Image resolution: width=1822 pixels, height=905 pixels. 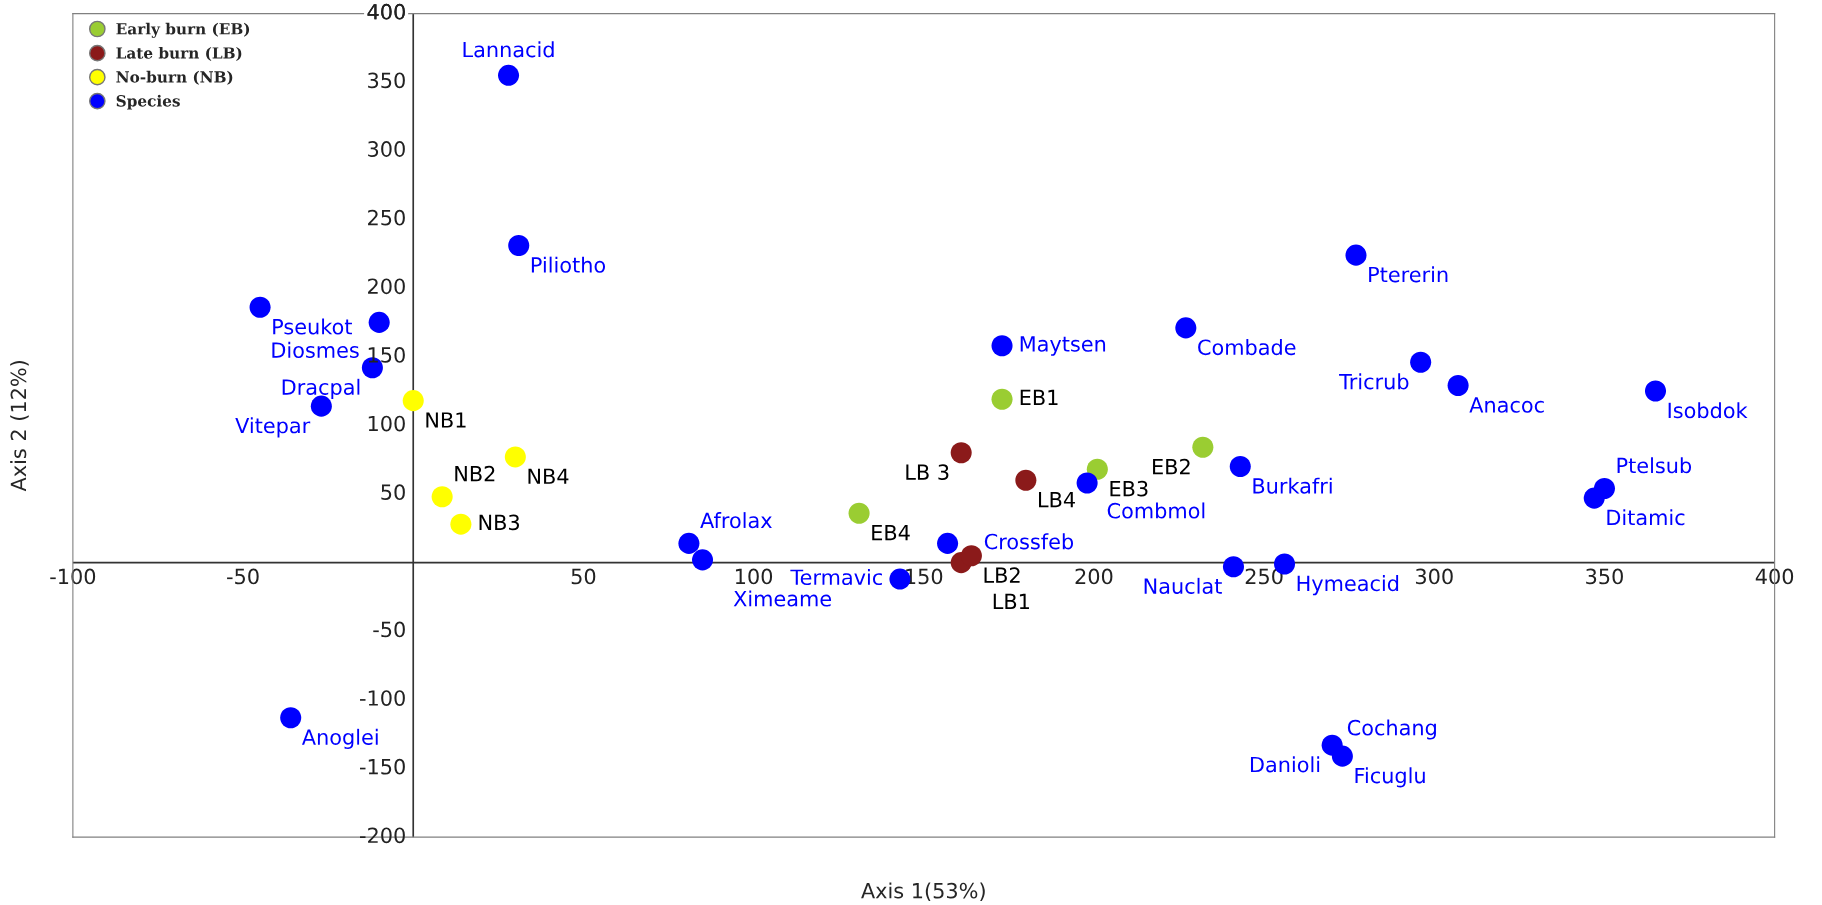 I want to click on annotation: Diosmes, so click(x=315, y=349).